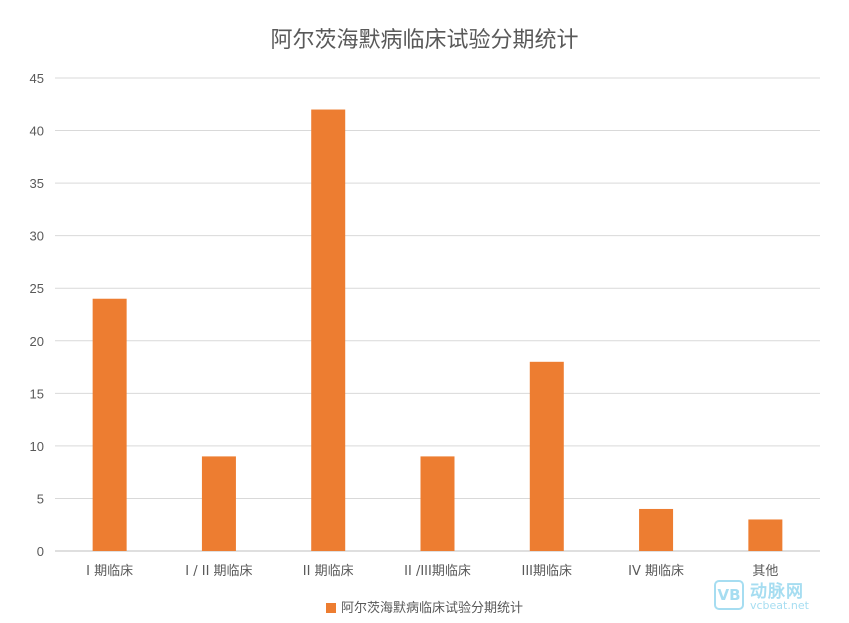  I want to click on y-tick-label: 10, so click(37, 446).